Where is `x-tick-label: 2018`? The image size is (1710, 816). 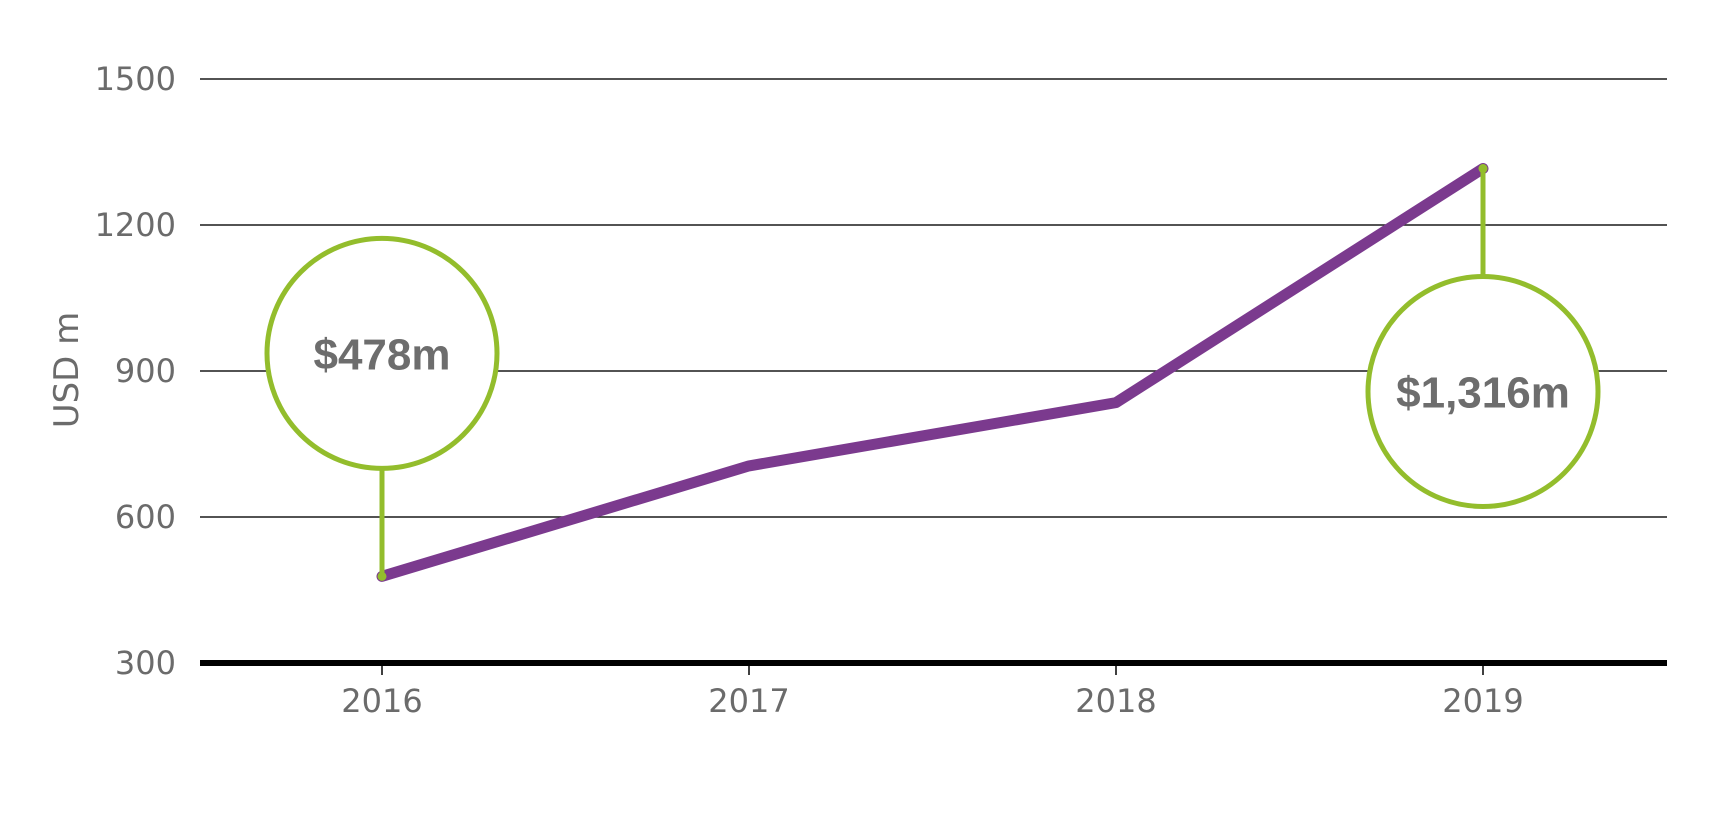
x-tick-label: 2018 is located at coordinates (1115, 701).